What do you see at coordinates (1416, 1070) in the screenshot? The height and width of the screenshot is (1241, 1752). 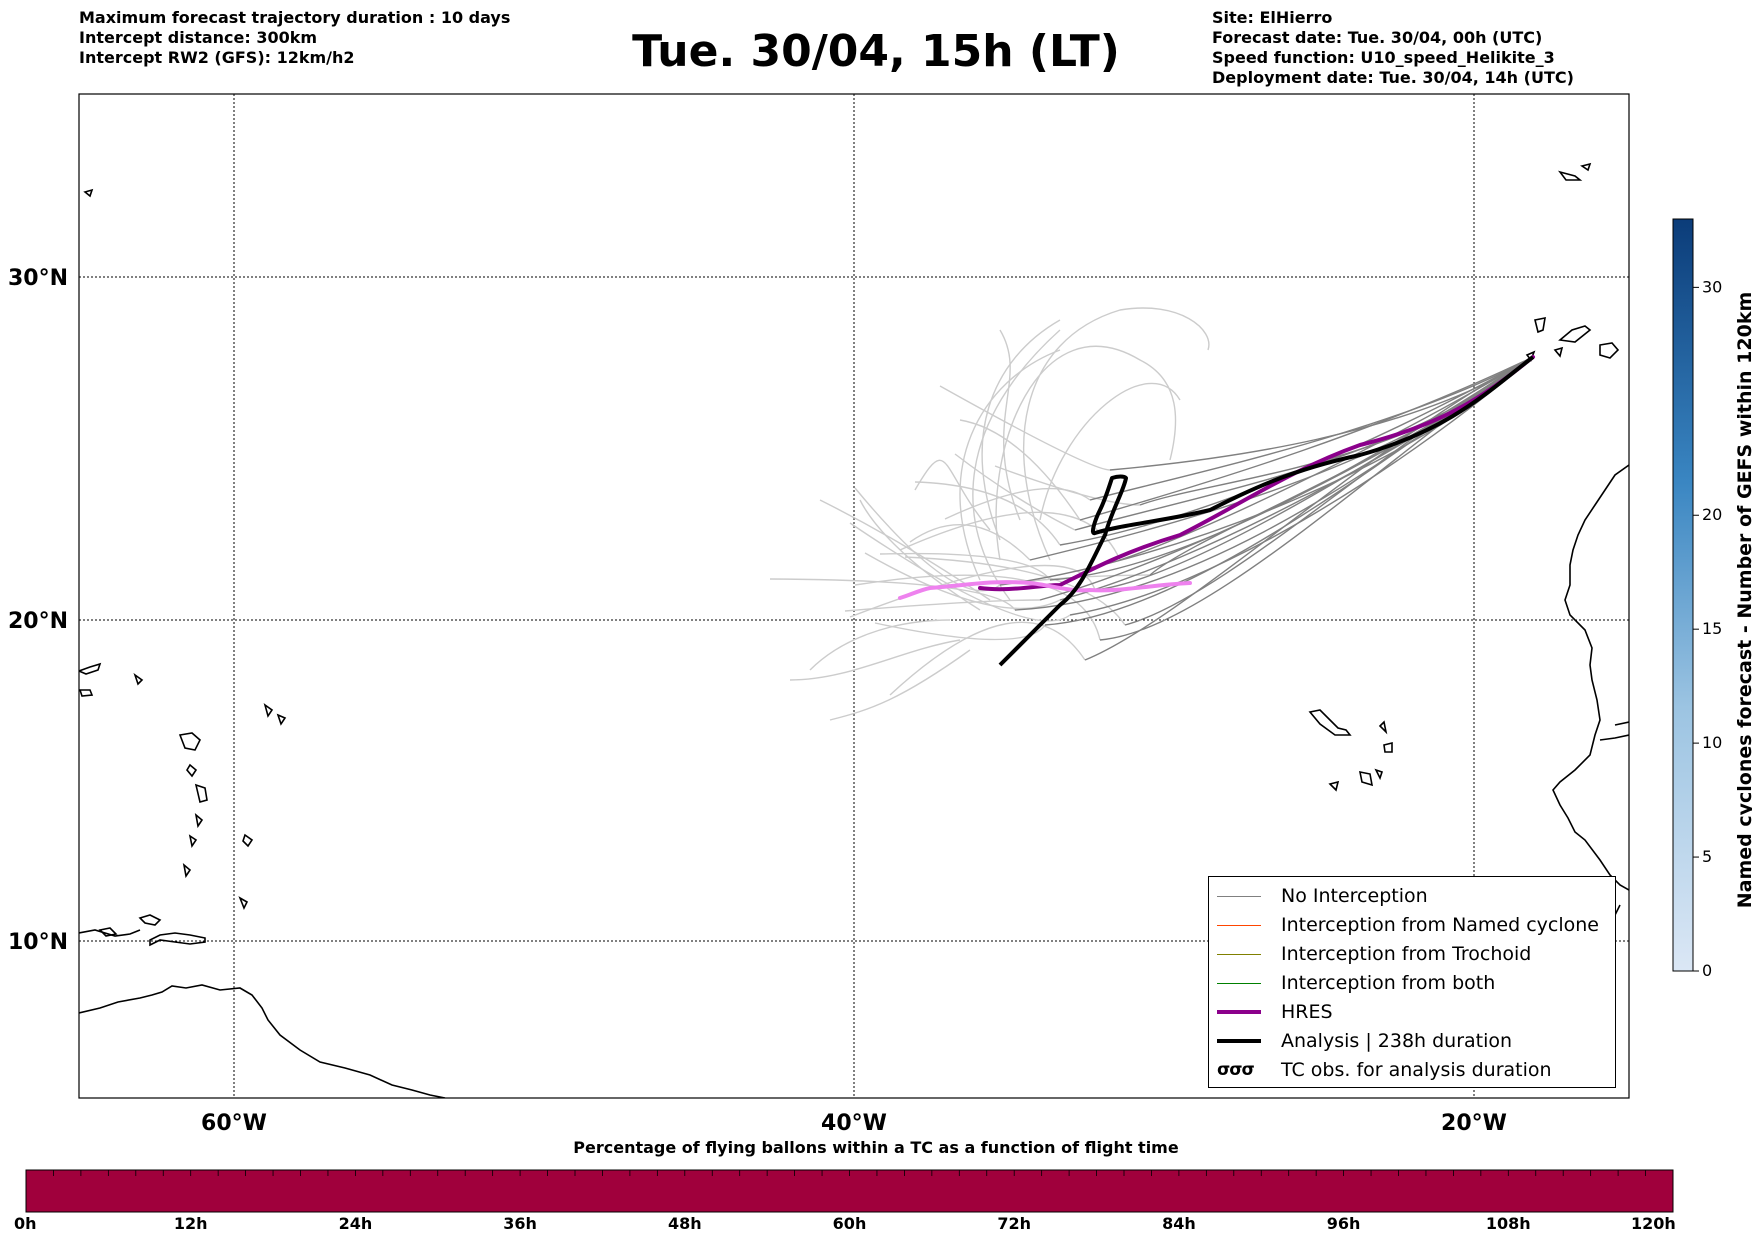 I see `legend-label: TC obs. for analysis duration` at bounding box center [1416, 1070].